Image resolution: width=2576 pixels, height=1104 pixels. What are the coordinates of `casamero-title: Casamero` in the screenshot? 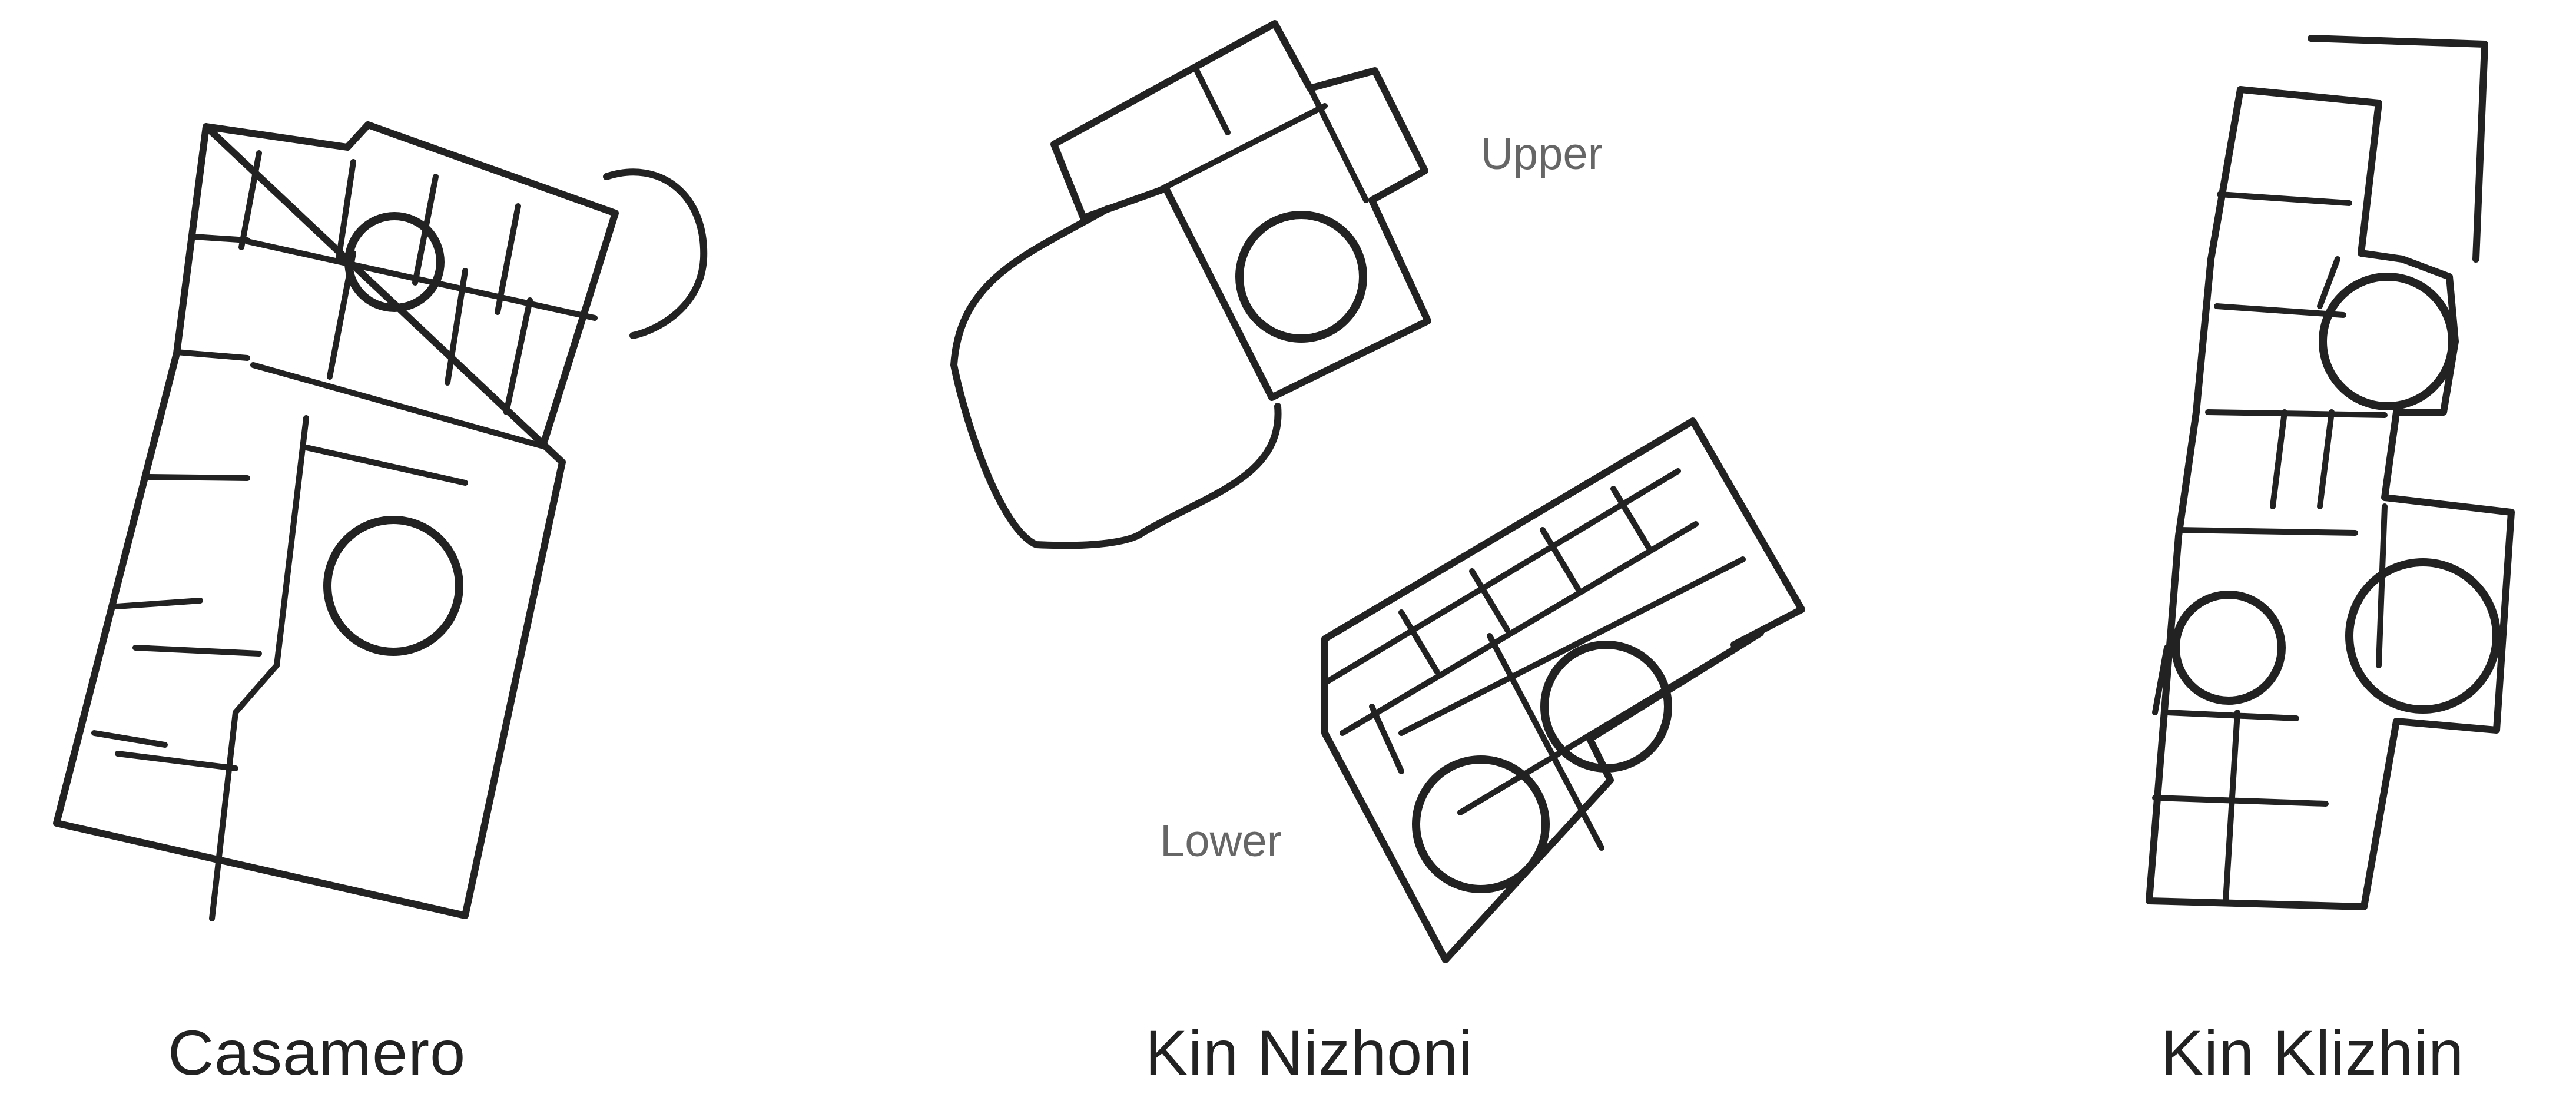 It's located at (317, 1052).